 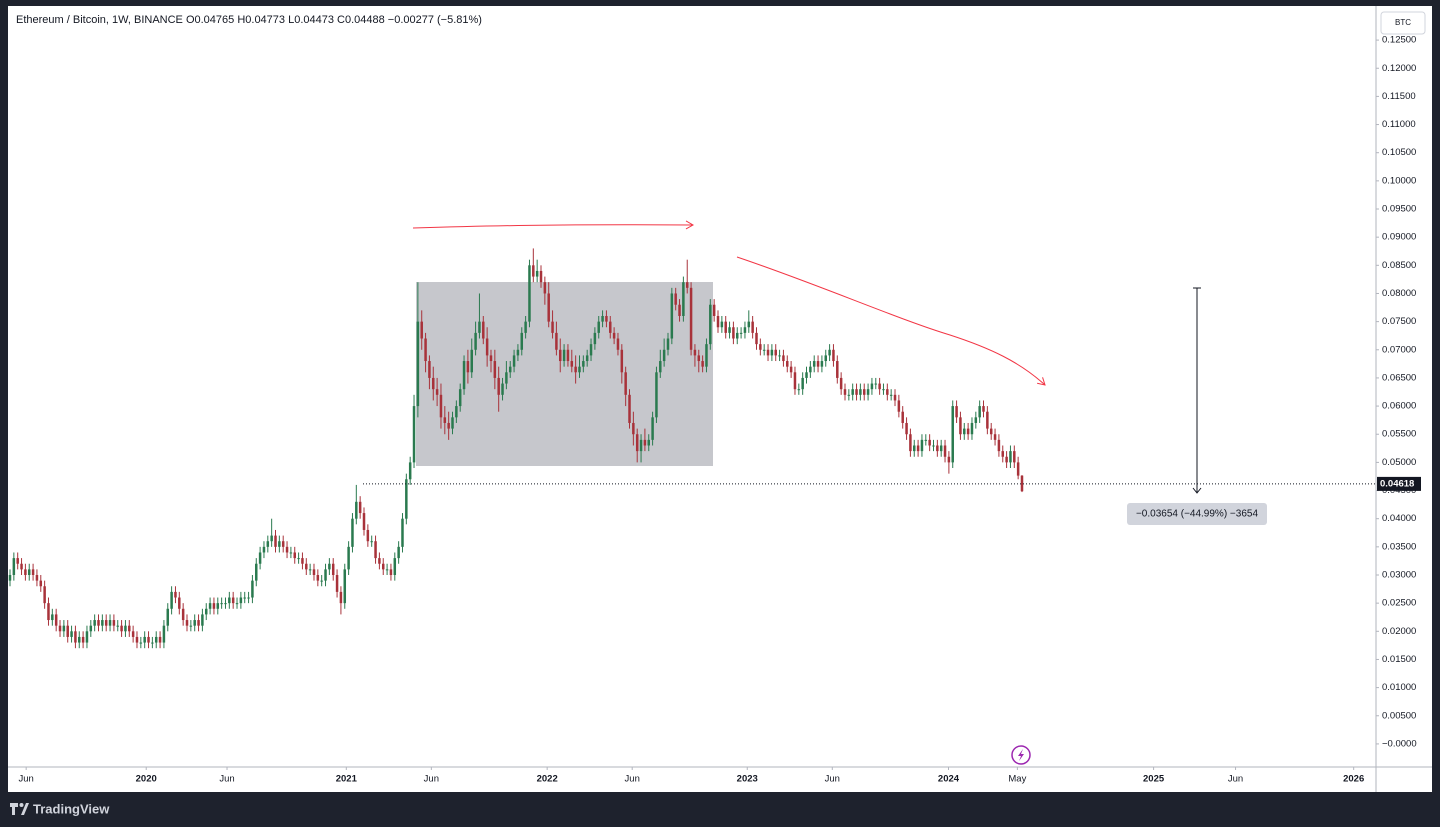 I want to click on y-tick-label: 0.03000, so click(x=1399, y=575).